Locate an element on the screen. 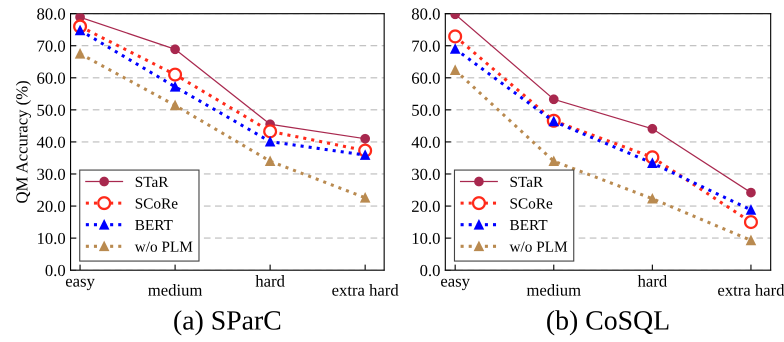 This screenshot has height=342, width=784. y-axis-title: QM Accuracy (%) is located at coordinates (23, 142).